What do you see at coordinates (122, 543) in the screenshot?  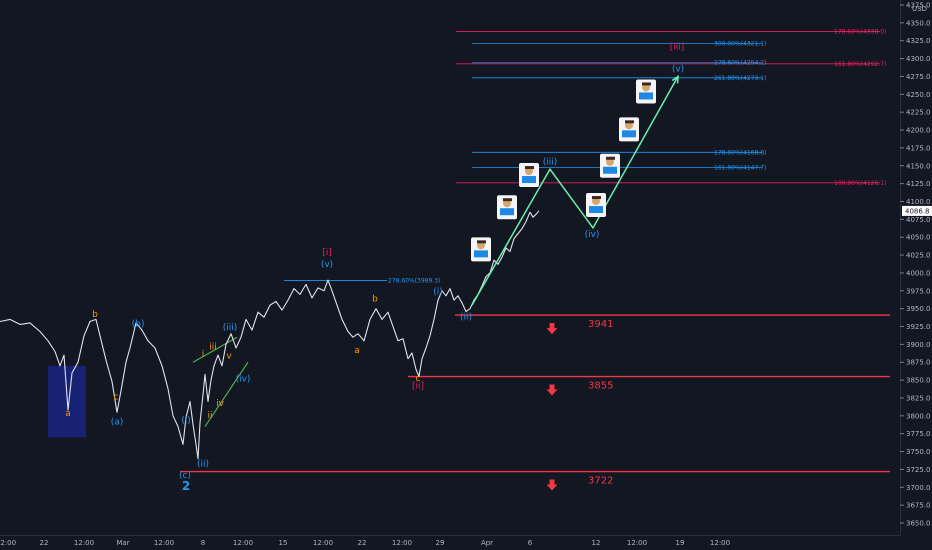 I see `x-tick-label: Mar` at bounding box center [122, 543].